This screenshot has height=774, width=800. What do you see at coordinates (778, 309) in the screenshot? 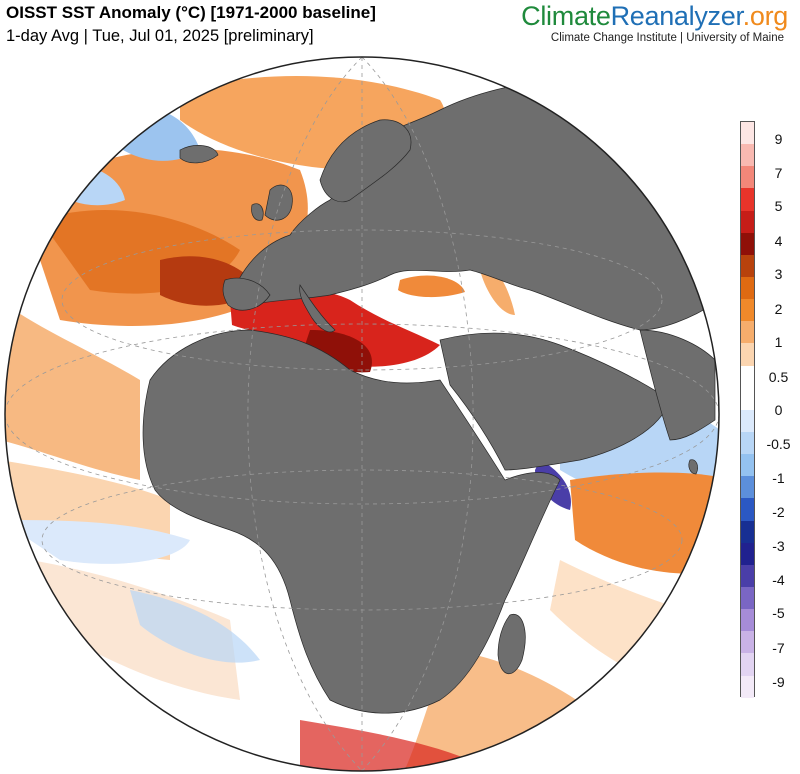
I see `colorbar-tick-label: 2` at bounding box center [778, 309].